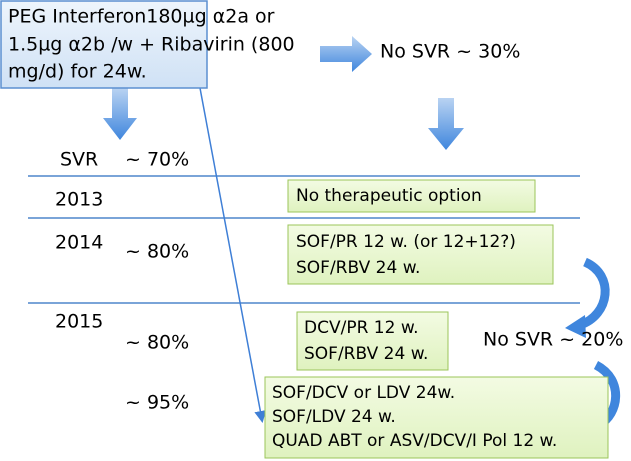  I want to click on no-svr-label: No SVR ~ 30%, so click(450, 52).